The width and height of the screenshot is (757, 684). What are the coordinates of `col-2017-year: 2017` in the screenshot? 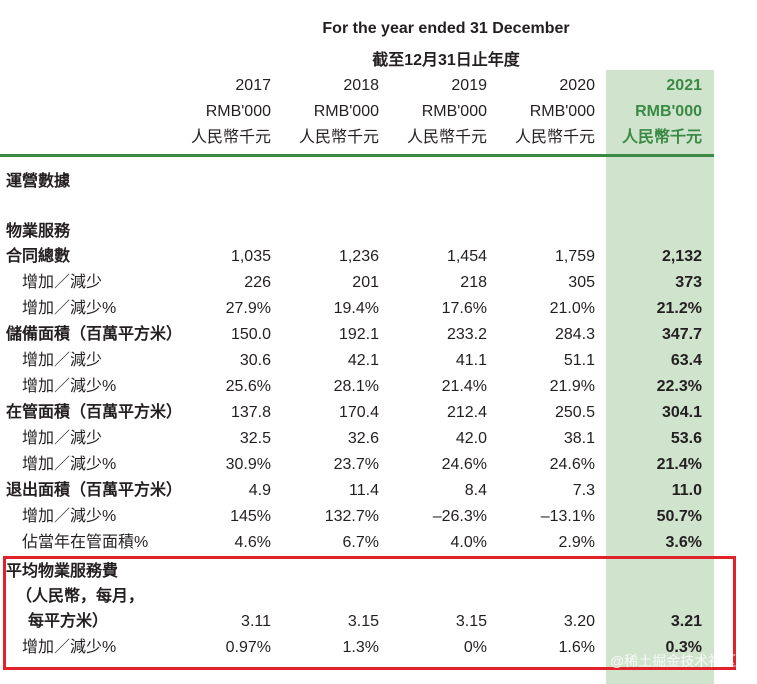 It's located at (253, 85).